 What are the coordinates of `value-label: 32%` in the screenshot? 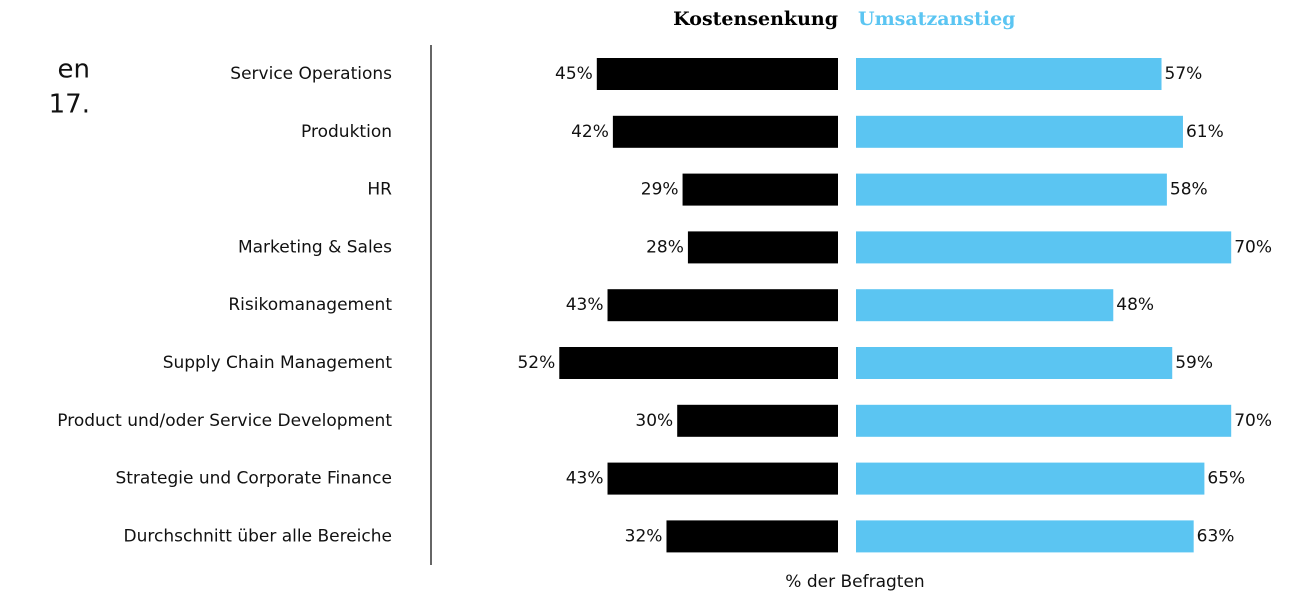 It's located at (644, 536).